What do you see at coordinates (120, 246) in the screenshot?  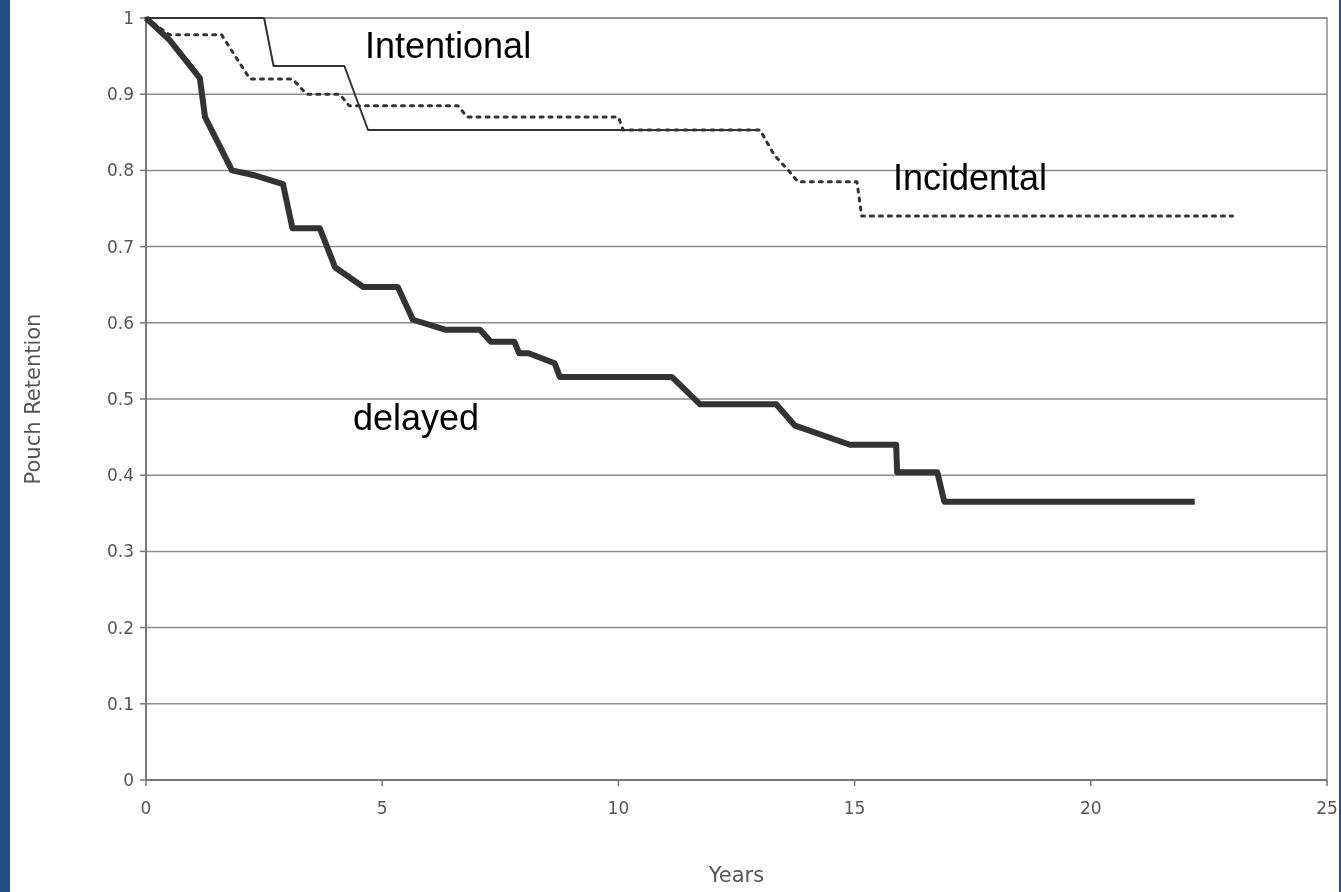 I see `y-tick-label: 0.7` at bounding box center [120, 246].